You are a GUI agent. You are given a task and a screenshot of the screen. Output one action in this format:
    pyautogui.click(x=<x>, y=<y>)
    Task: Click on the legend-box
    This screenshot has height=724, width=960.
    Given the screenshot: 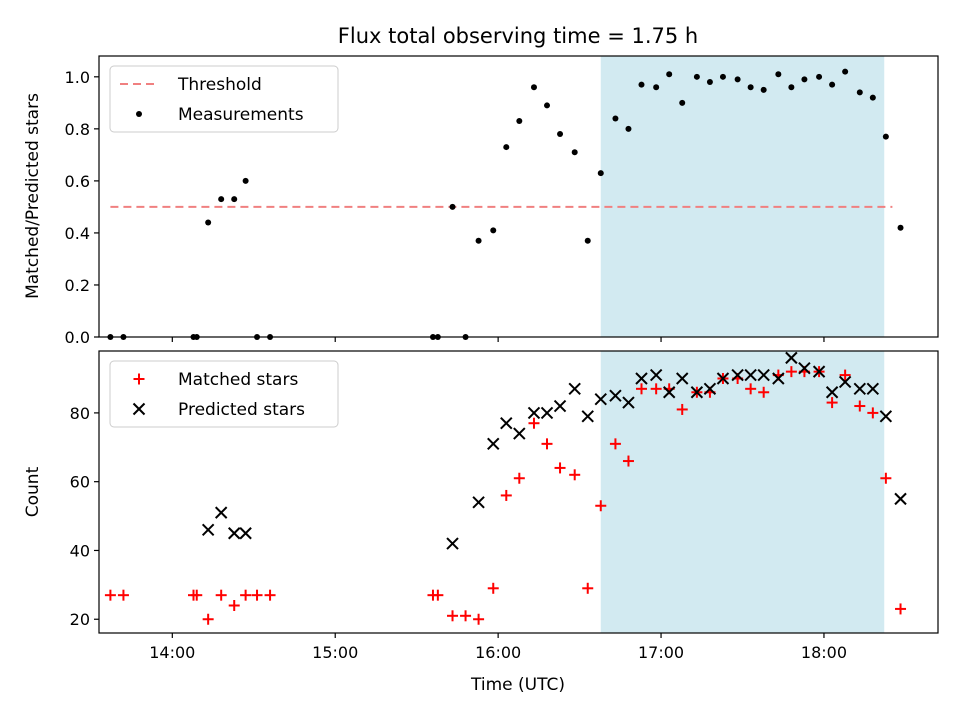 What is the action you would take?
    pyautogui.click(x=224, y=99)
    